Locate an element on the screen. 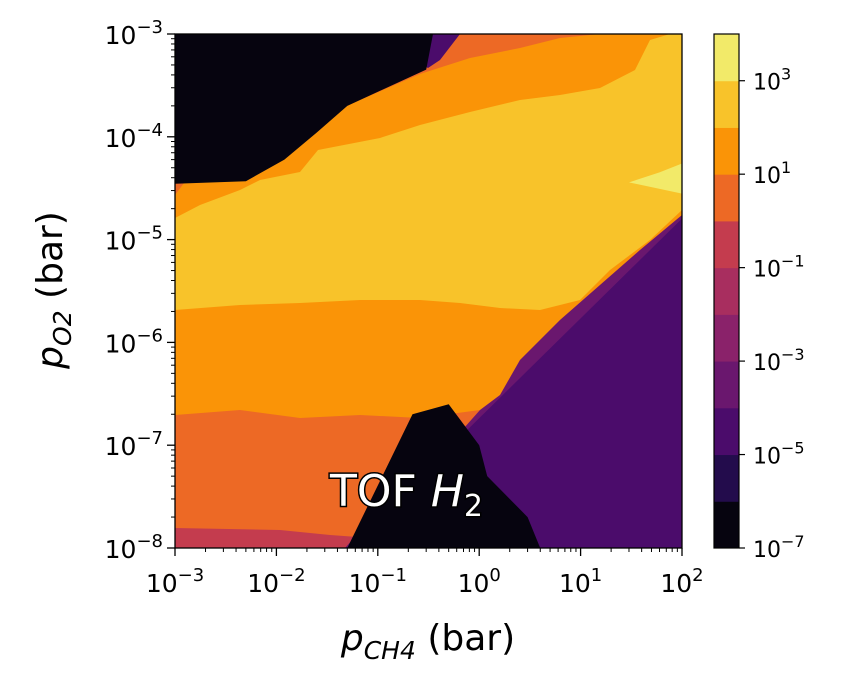  y-tick-label-exp: −5 is located at coordinates (149, 233).